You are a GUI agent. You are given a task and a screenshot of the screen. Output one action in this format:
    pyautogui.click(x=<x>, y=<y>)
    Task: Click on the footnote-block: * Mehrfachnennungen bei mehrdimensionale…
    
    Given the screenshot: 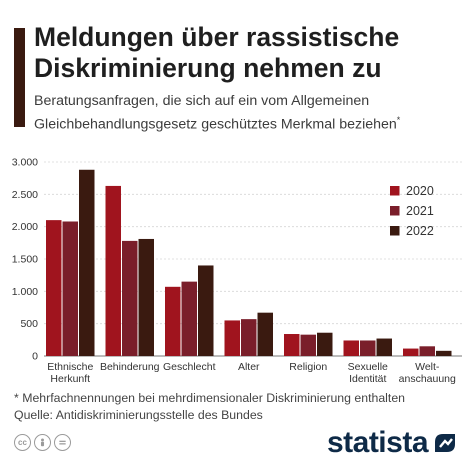 What is the action you would take?
    pyautogui.click(x=239, y=407)
    